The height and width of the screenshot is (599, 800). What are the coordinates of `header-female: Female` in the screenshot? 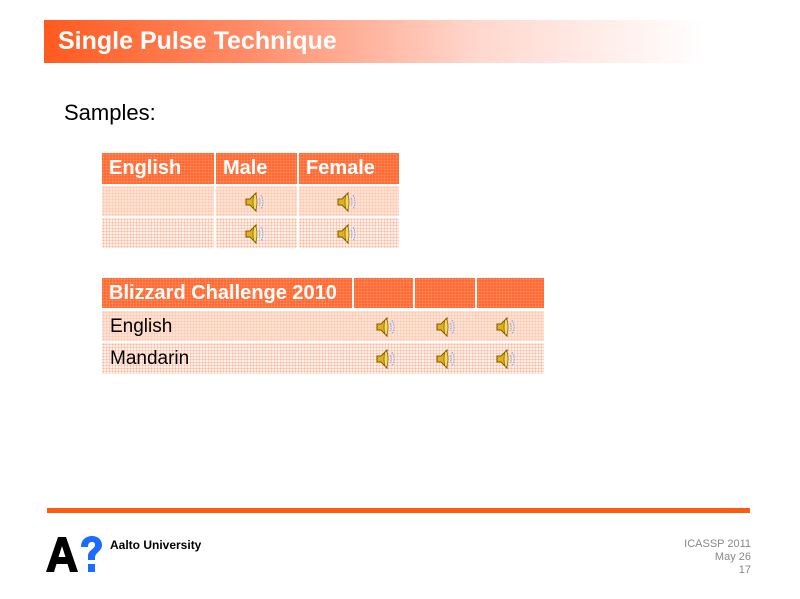 It's located at (349, 168).